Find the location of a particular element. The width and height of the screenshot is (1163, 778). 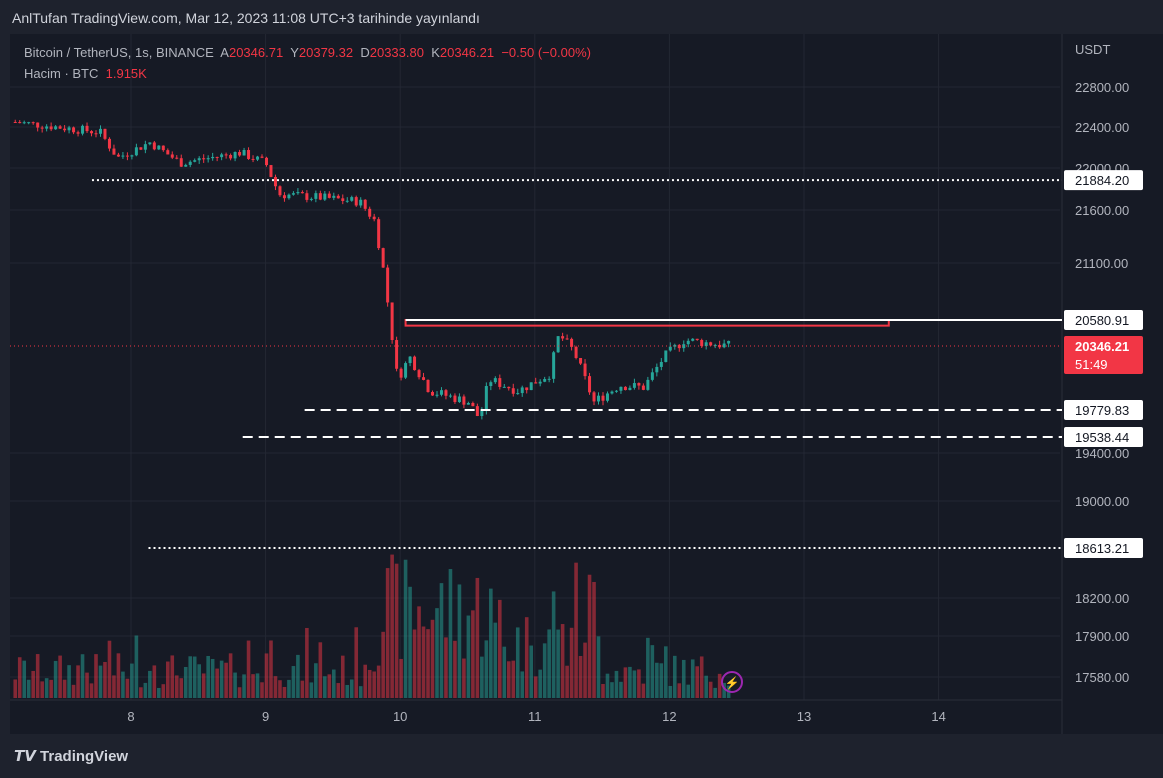

high-label: Y is located at coordinates (294, 52).